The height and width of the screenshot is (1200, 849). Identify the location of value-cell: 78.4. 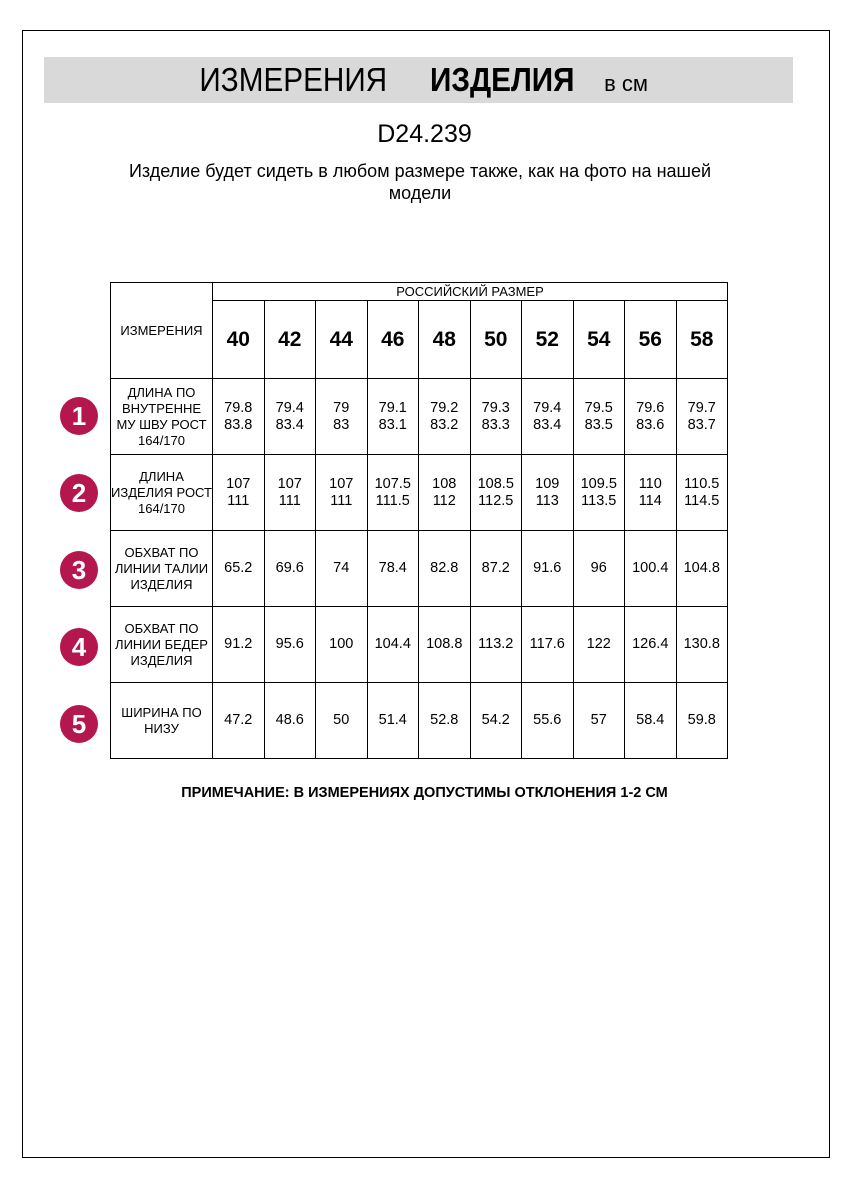
(392, 568).